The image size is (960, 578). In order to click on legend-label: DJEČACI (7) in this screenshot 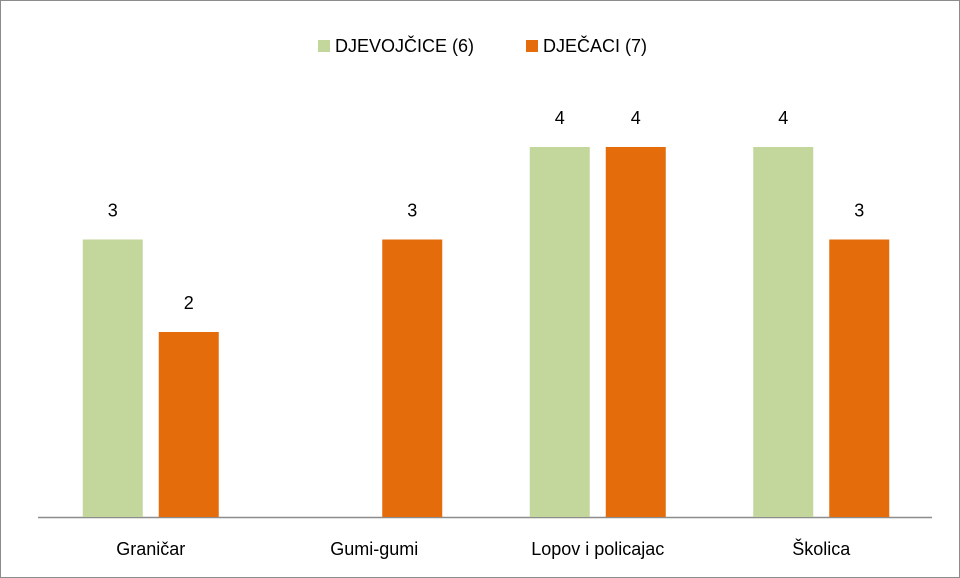, I will do `click(595, 45)`.